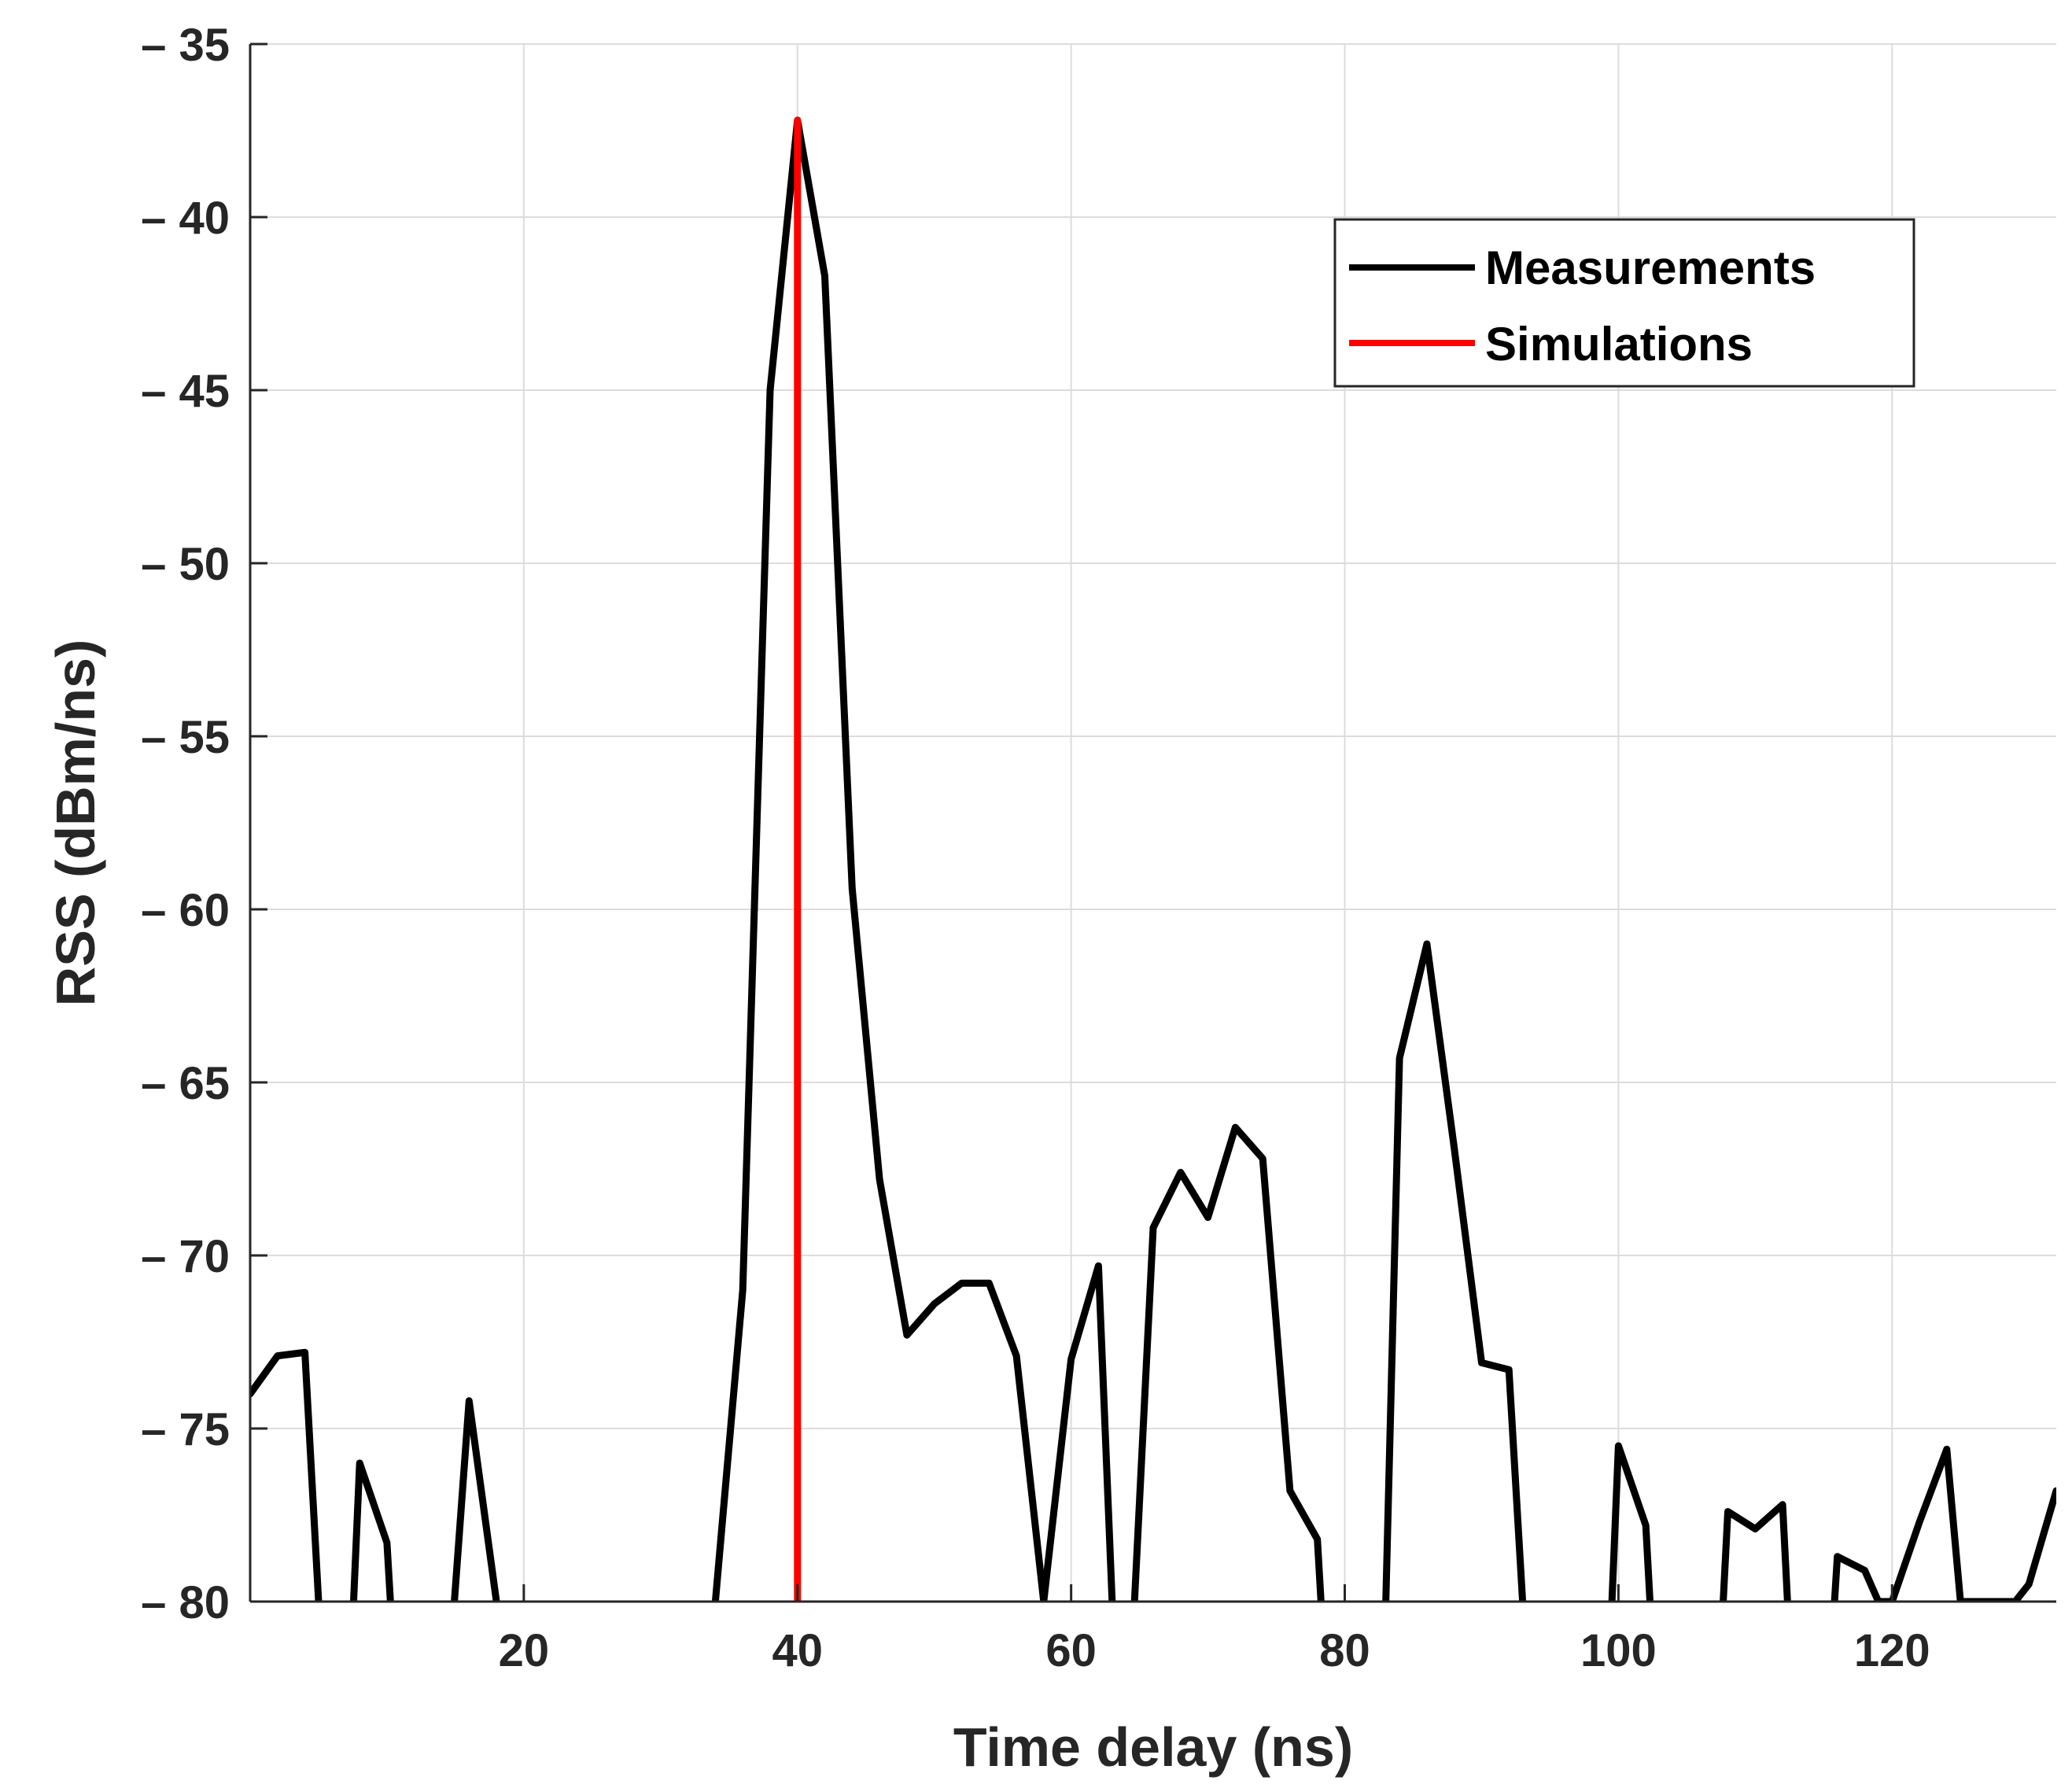 Image resolution: width=2072 pixels, height=1788 pixels. What do you see at coordinates (185, 1429) in the screenshot?
I see `y-tick-label: – 75` at bounding box center [185, 1429].